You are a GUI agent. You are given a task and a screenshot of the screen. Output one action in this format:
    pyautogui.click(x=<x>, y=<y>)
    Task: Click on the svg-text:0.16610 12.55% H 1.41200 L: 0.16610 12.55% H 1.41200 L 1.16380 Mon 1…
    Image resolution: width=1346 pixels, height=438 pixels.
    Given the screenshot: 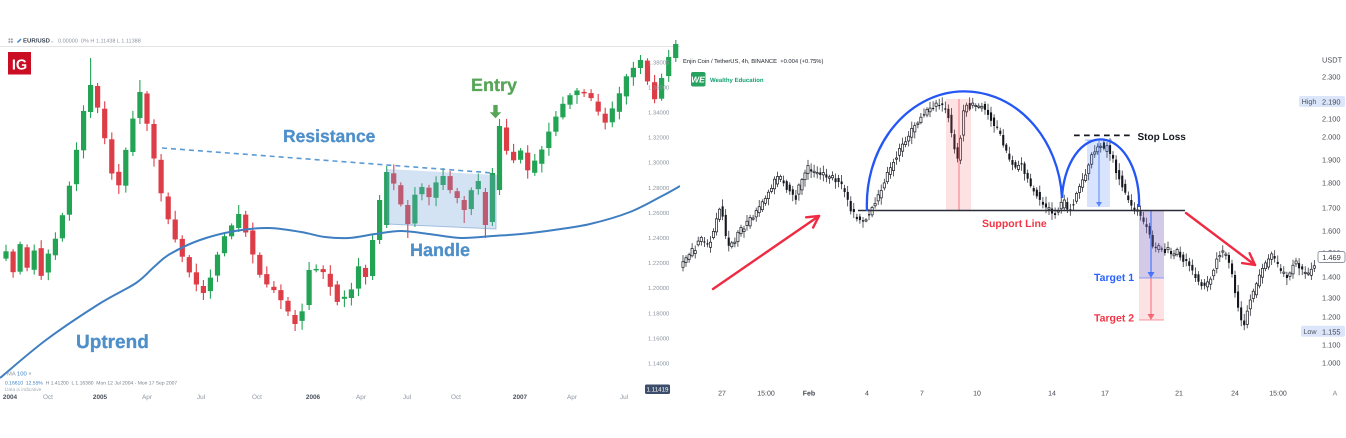 What is the action you would take?
    pyautogui.click(x=91, y=384)
    